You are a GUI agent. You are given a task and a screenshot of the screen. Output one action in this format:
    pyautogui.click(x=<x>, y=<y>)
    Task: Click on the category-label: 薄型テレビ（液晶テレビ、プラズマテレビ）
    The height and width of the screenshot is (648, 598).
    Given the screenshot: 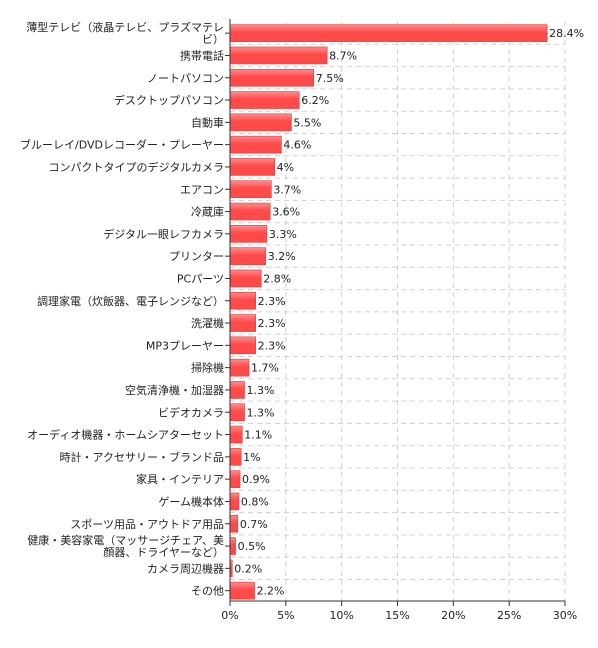 What is the action you would take?
    pyautogui.click(x=125, y=33)
    